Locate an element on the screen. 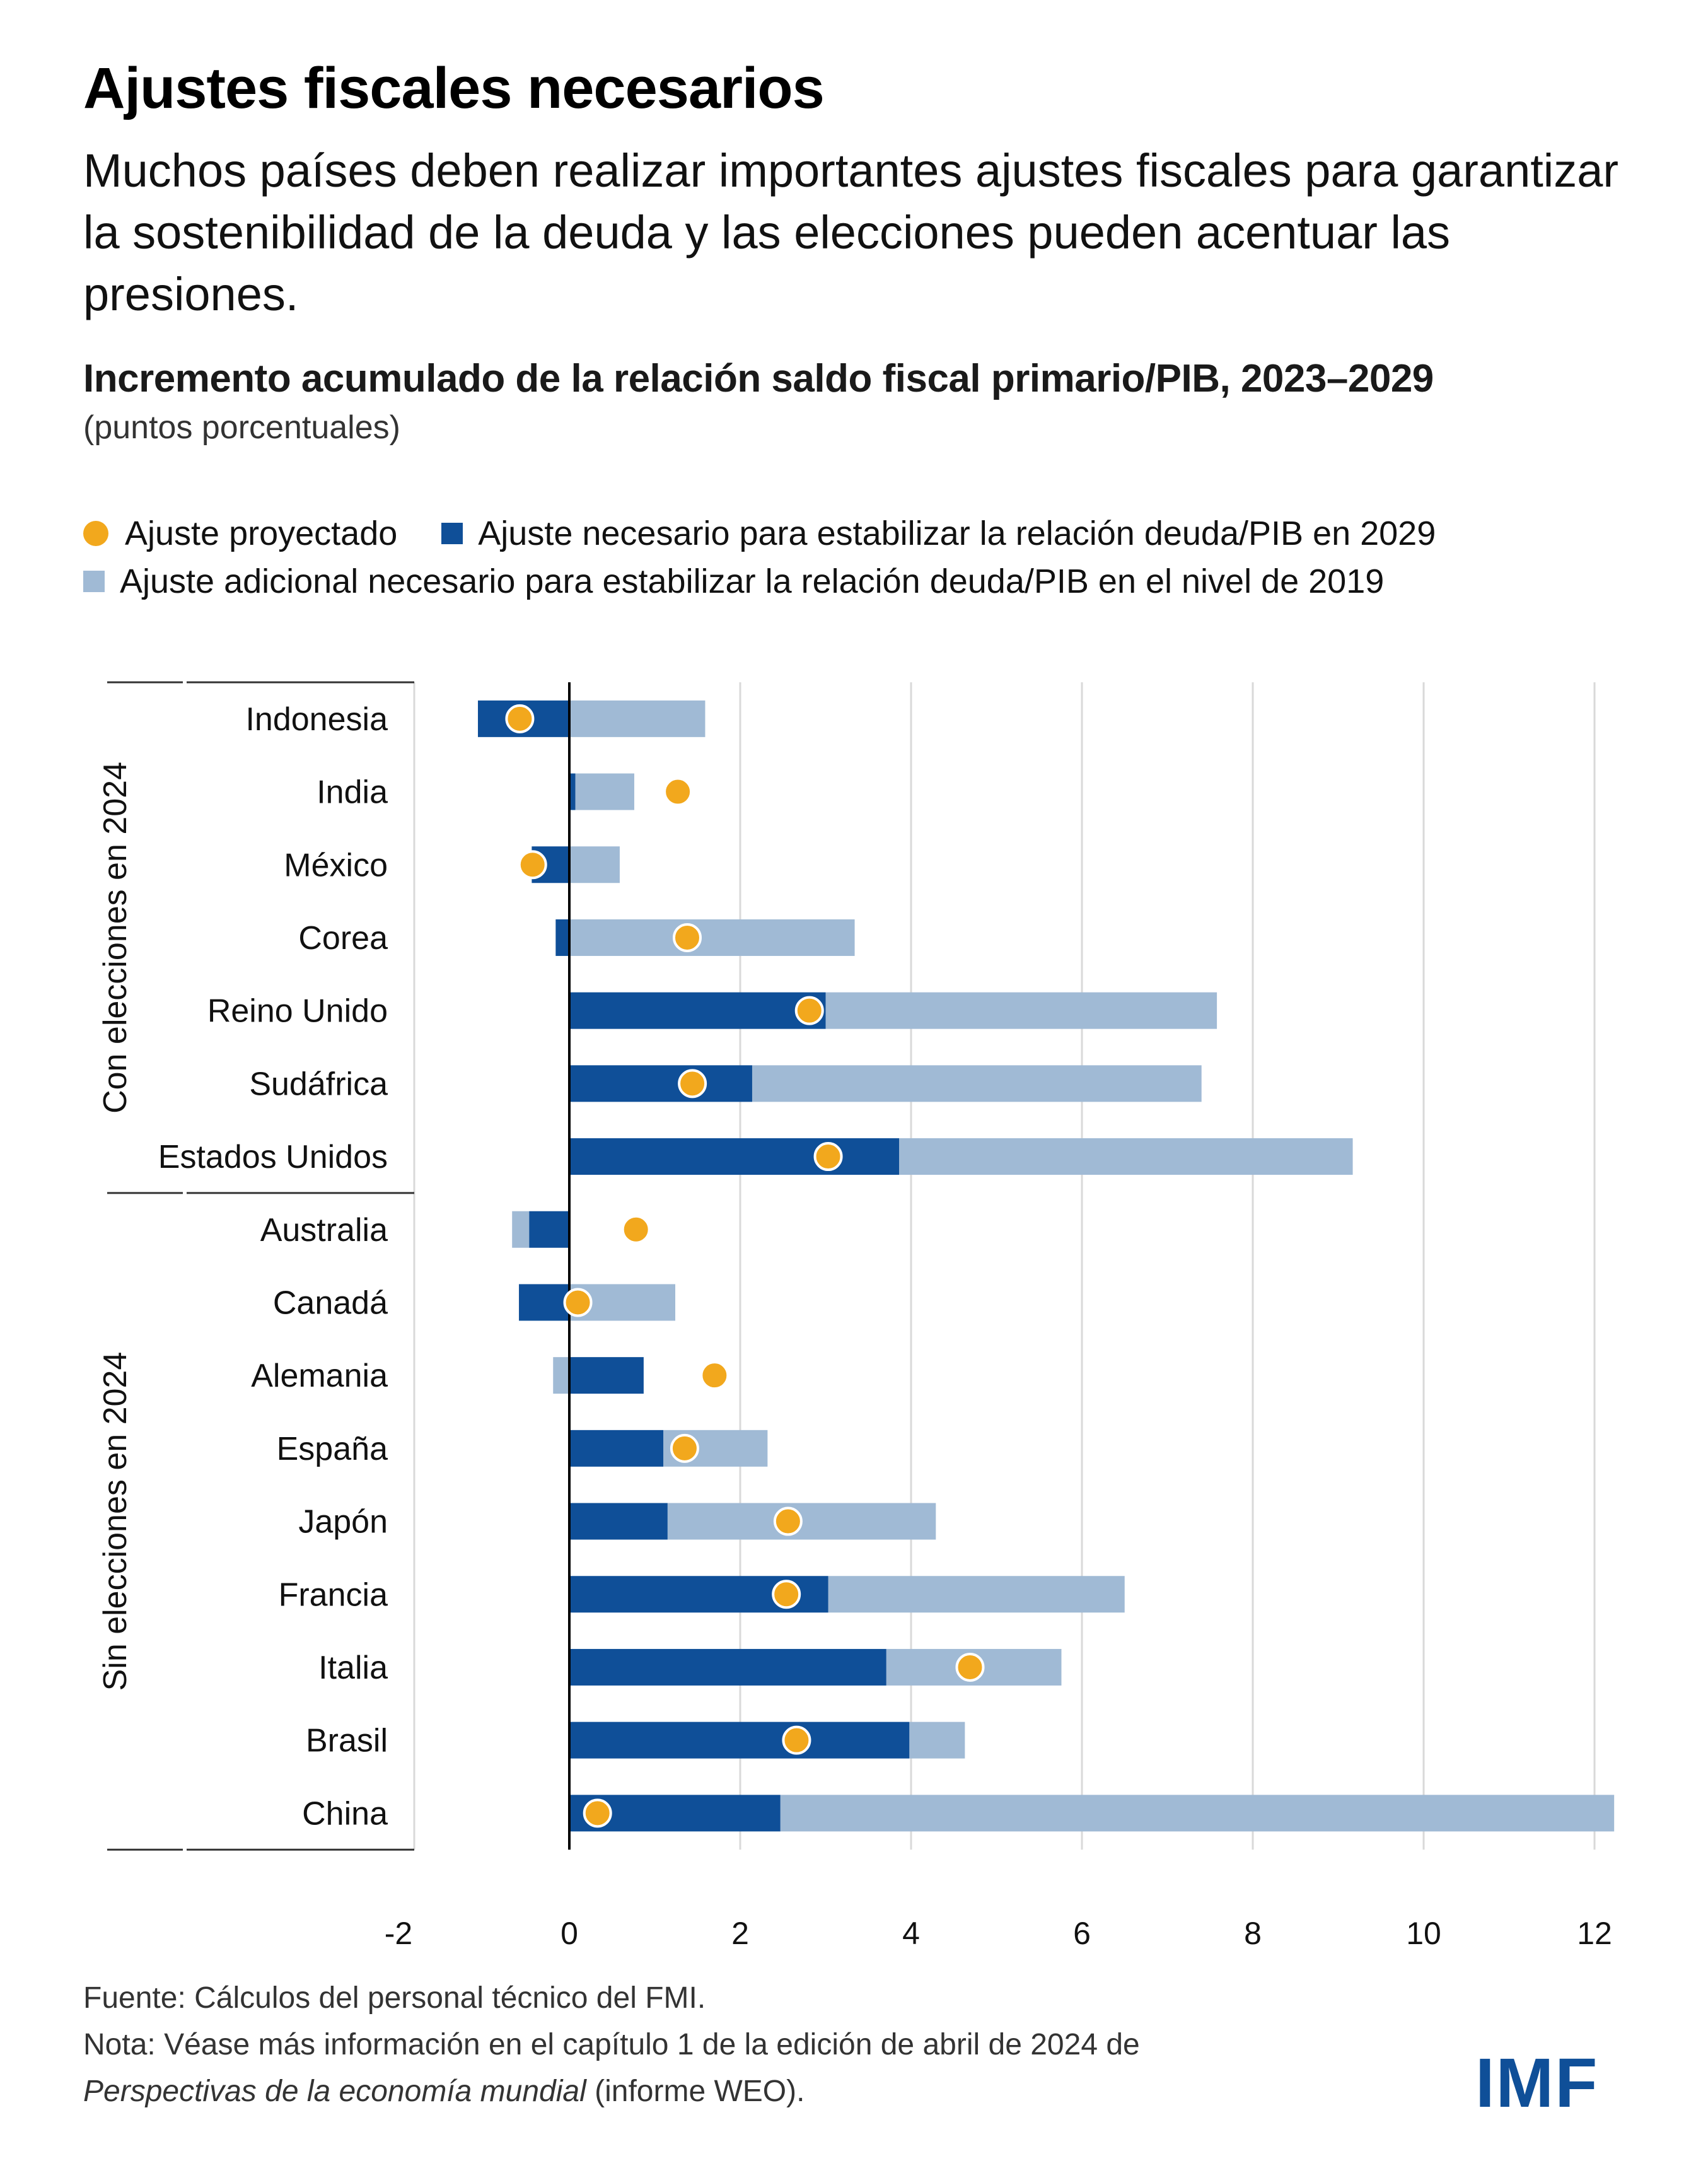 The image size is (1708, 2173). x-tick-label: 8 is located at coordinates (1253, 1933).